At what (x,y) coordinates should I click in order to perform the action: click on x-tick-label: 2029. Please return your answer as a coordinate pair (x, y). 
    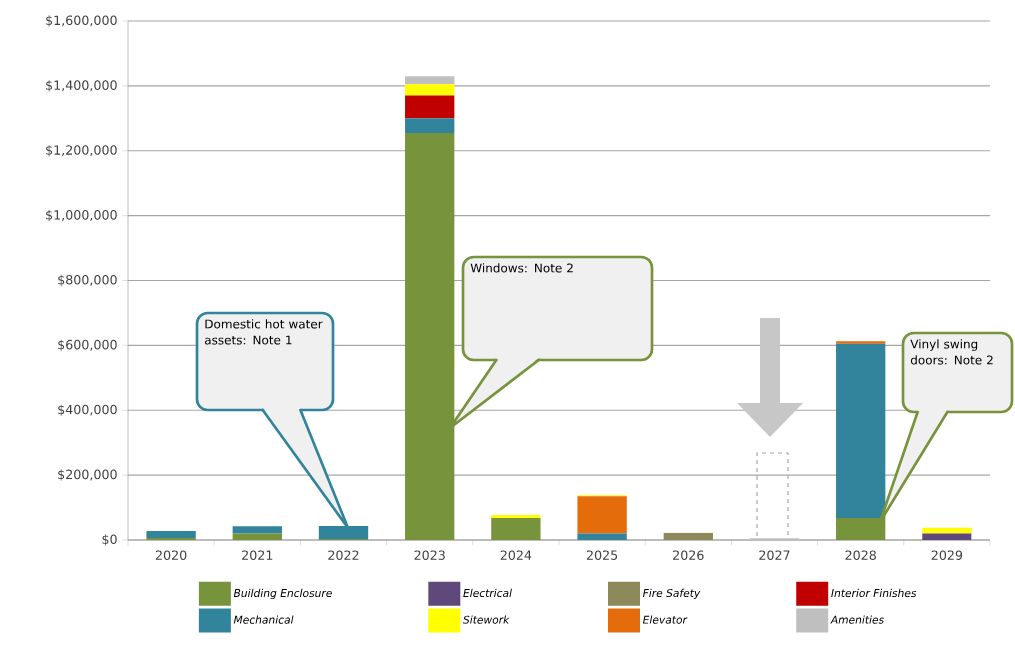
    Looking at the image, I should click on (947, 555).